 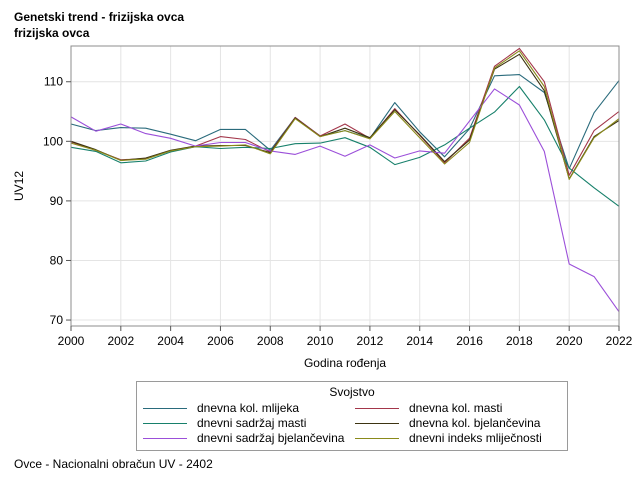 I want to click on legend-label: dnevna kol. masti, so click(x=456, y=408).